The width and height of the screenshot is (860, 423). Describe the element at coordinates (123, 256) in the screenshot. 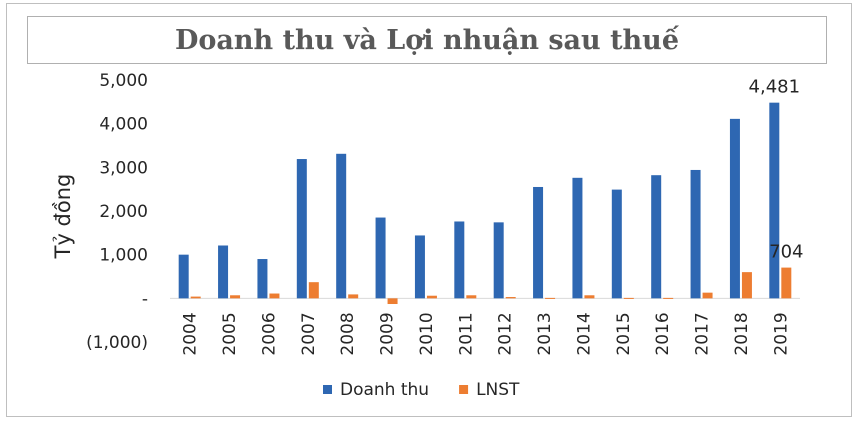

I see `y-tick-label: 1,000` at that location.